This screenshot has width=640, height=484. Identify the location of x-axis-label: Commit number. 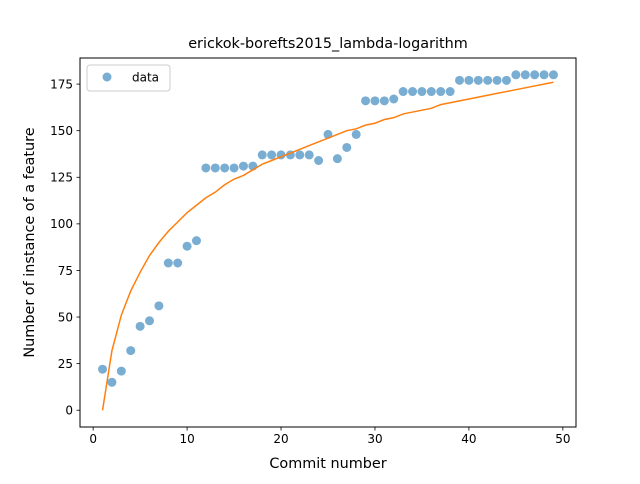
(327, 464).